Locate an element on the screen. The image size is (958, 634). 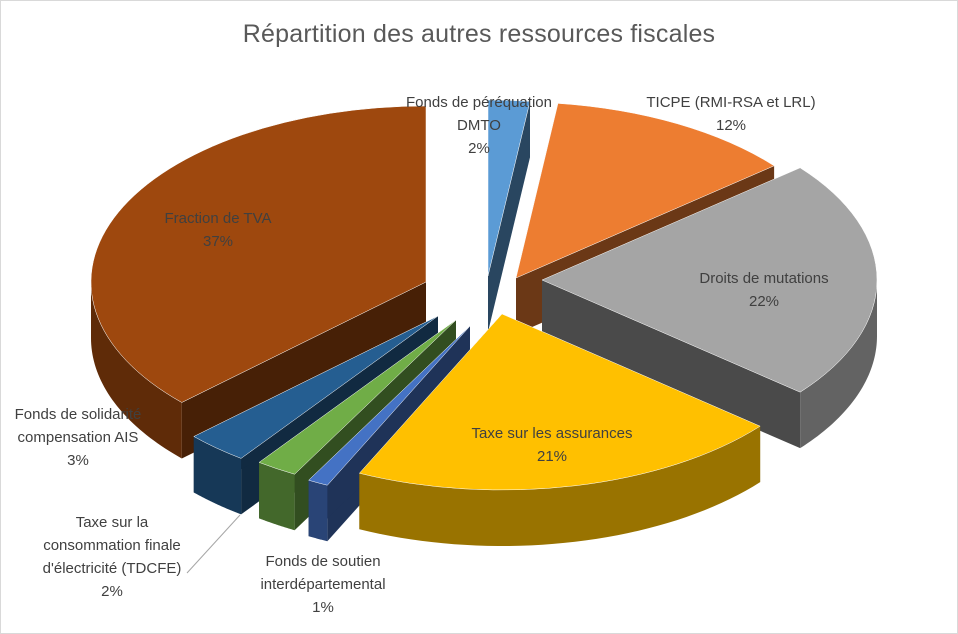
slice-label-ticpe-line-0: TICPE (RMI-RSA et LRL) is located at coordinates (730, 102).